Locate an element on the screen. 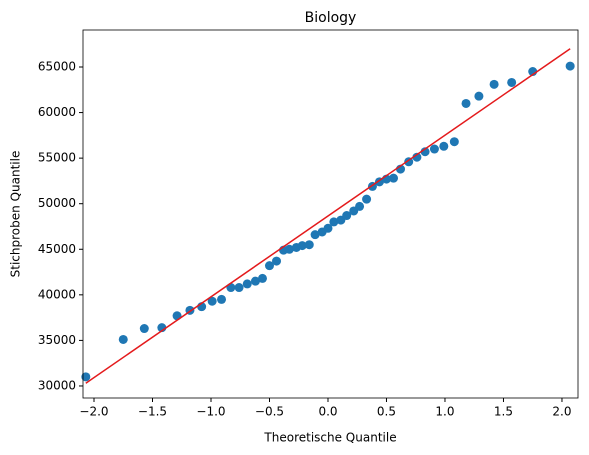 The width and height of the screenshot is (589, 455). x-tick-label: 1.0 is located at coordinates (444, 412).